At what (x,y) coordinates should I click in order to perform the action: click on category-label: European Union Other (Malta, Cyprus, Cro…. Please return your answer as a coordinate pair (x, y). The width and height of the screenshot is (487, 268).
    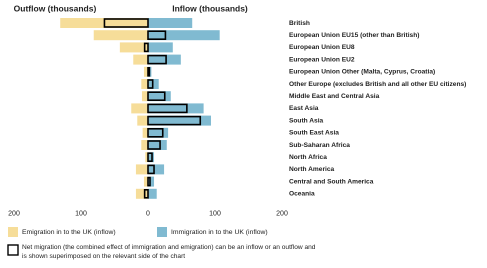
    Looking at the image, I should click on (362, 72).